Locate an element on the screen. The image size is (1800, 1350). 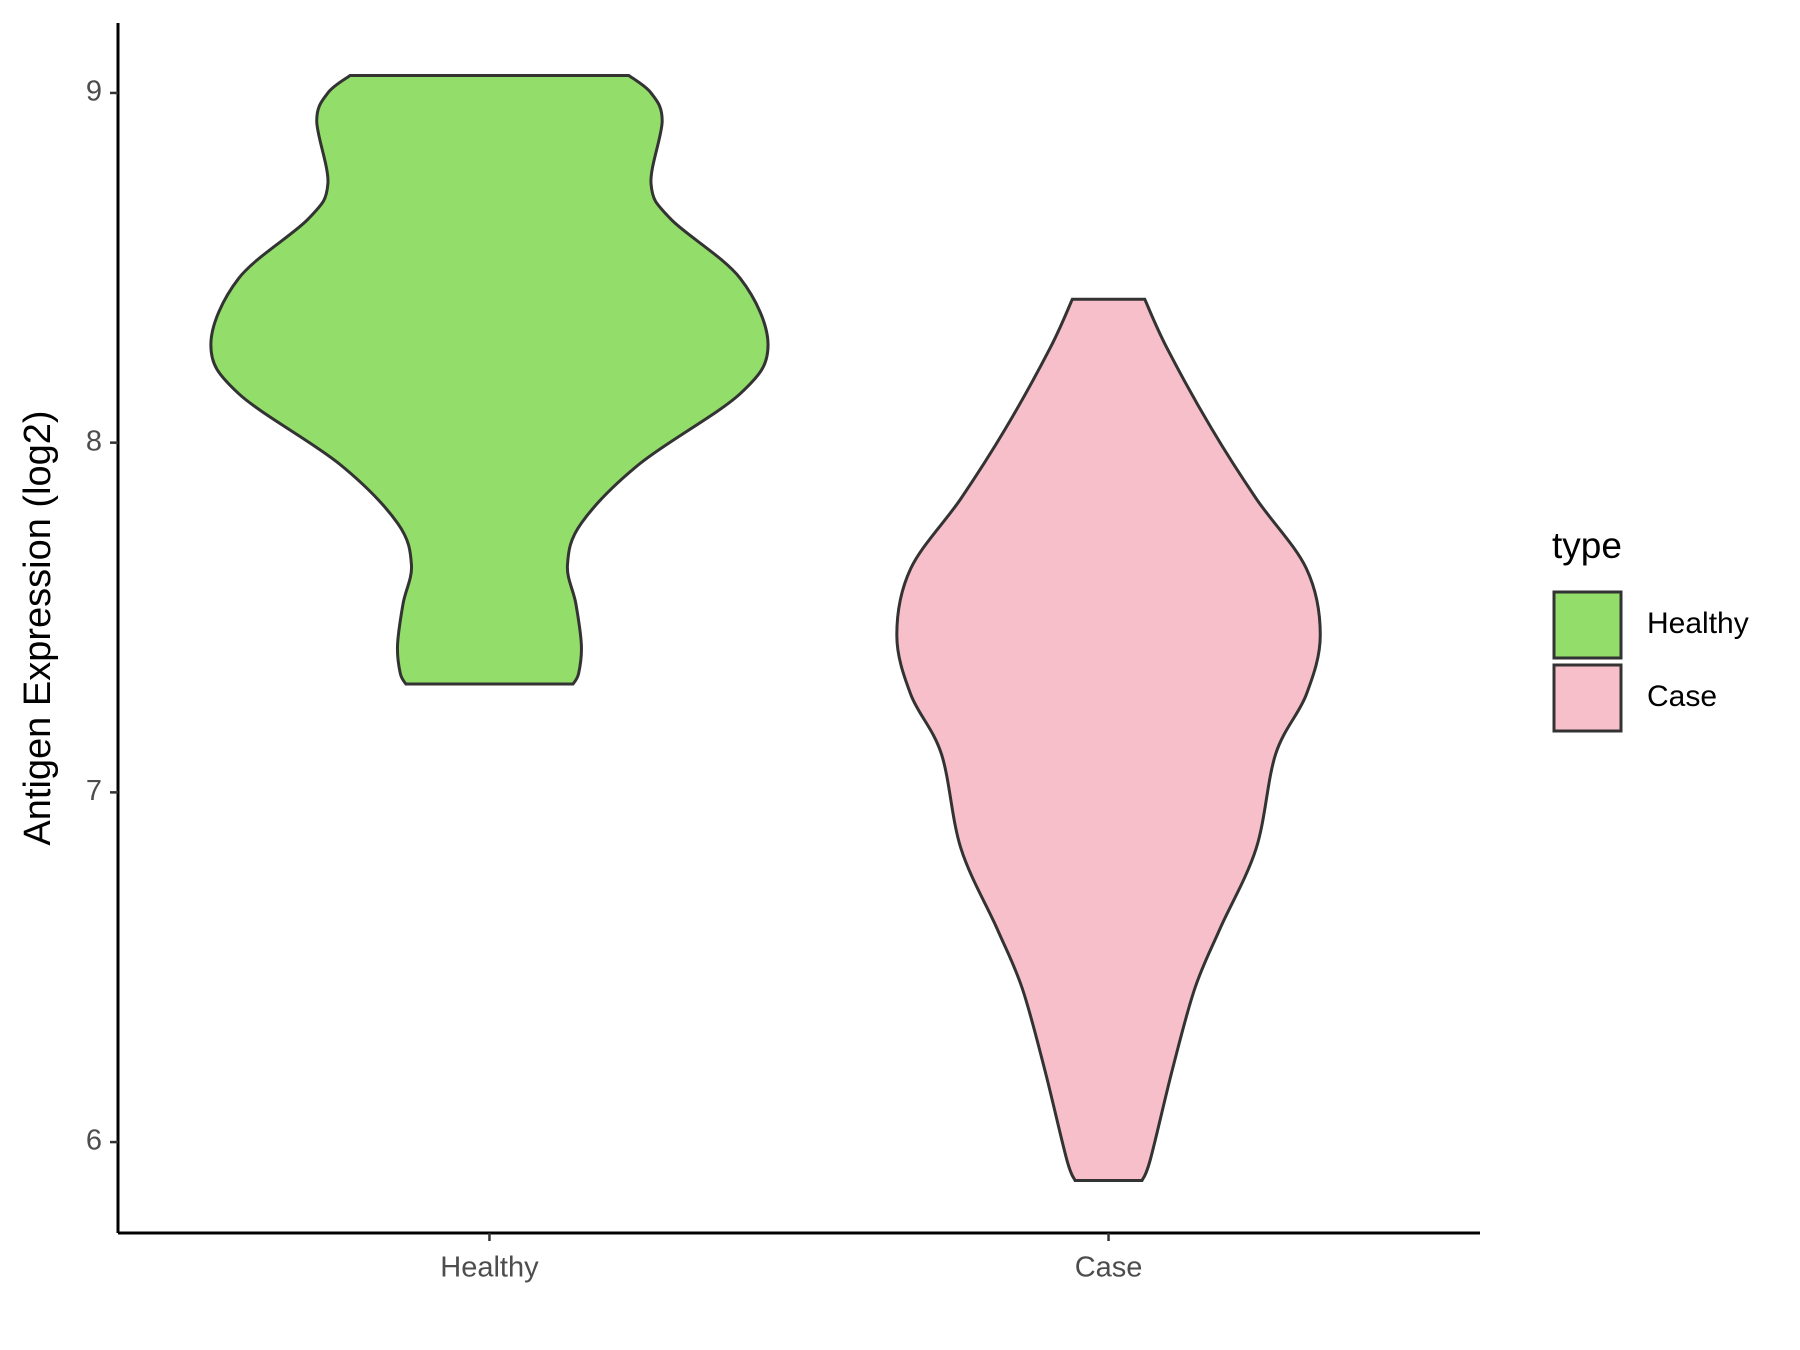
y-tick-label: 8 is located at coordinates (94, 441).